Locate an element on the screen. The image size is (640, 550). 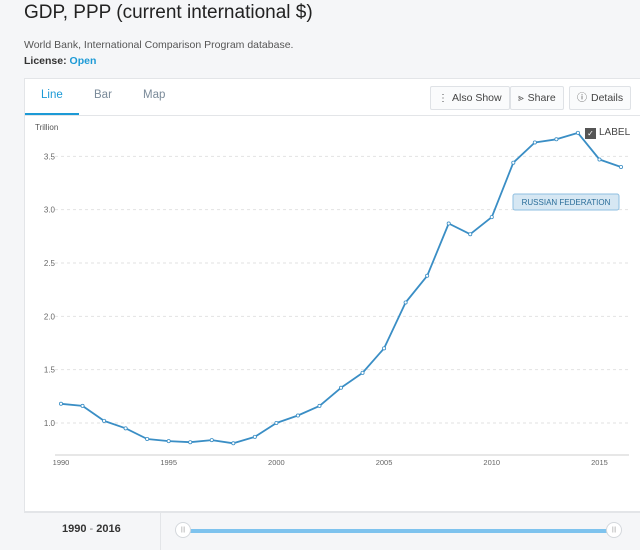
active-tab-indicator is located at coordinates (52, 114).